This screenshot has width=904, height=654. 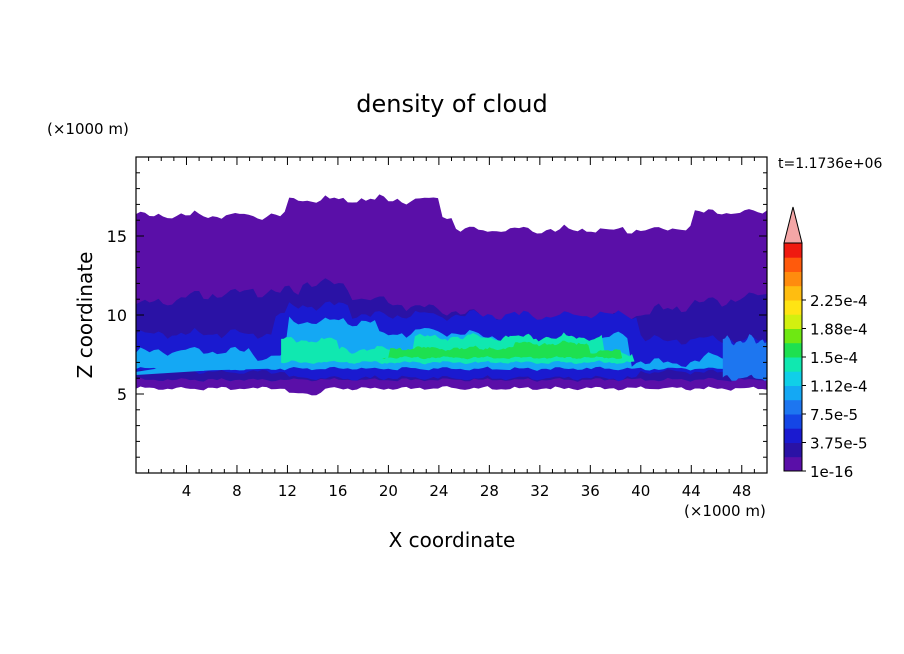 I want to click on x-tick-label: 40, so click(x=640, y=491).